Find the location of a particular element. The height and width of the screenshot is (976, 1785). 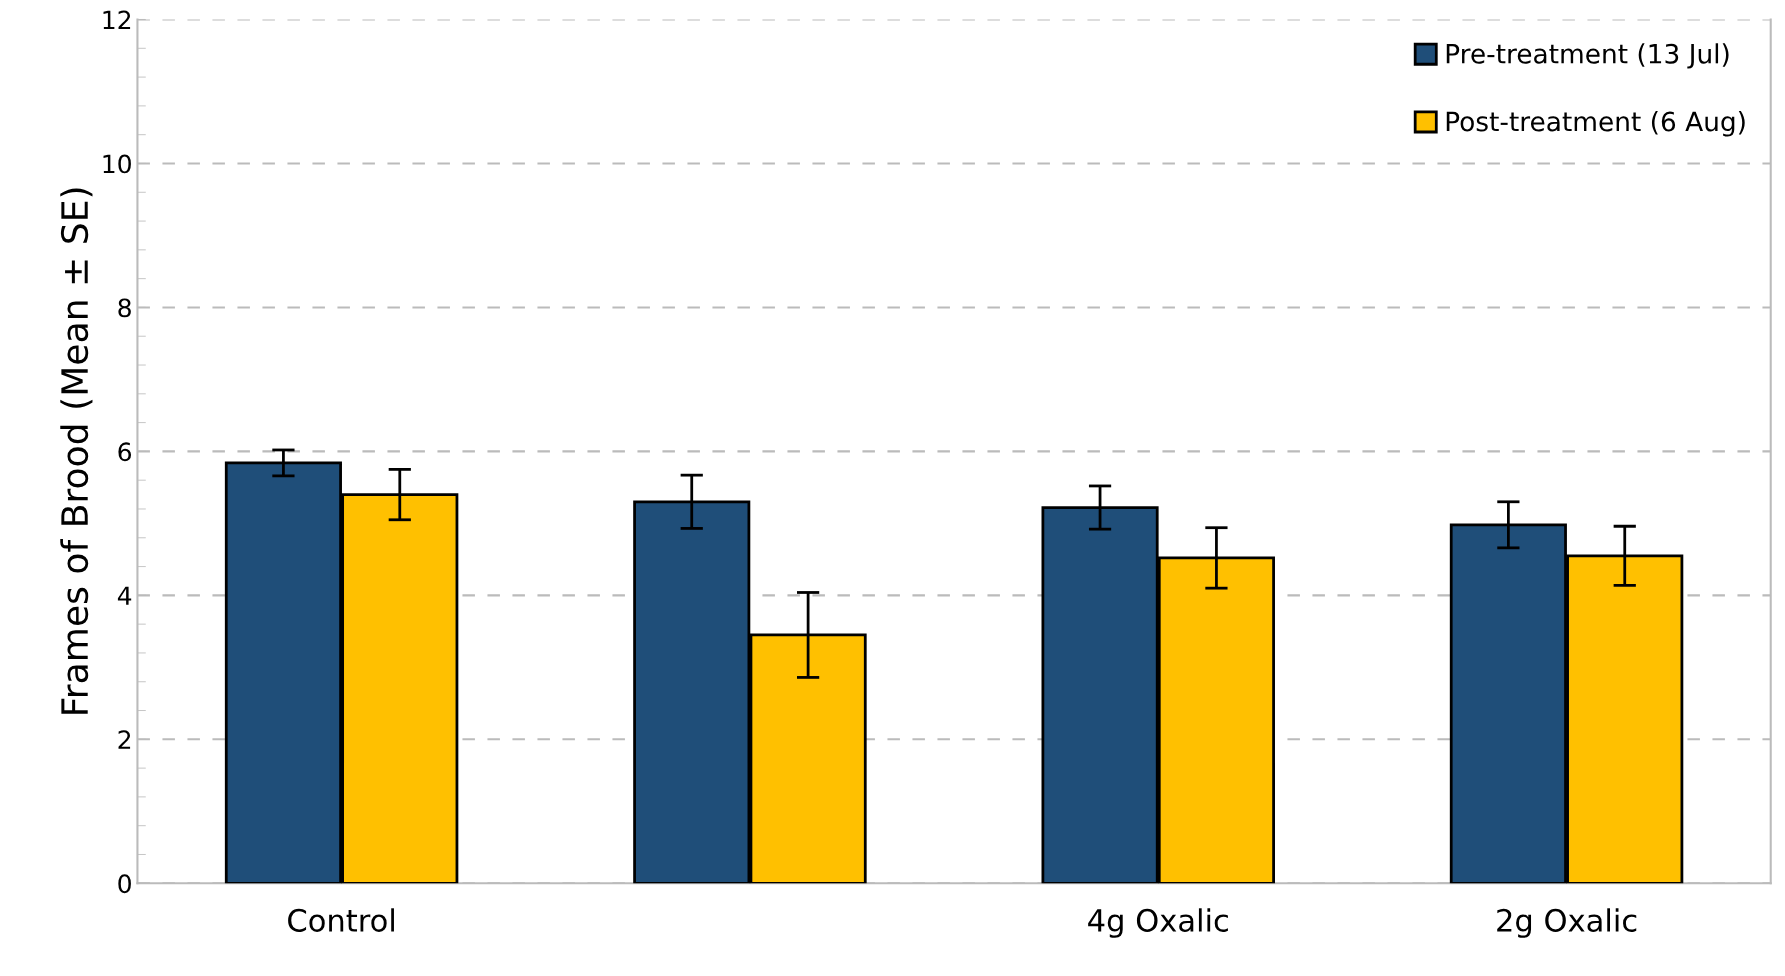

legend-label: Pre-treatment (13 Jul) is located at coordinates (1587, 56).